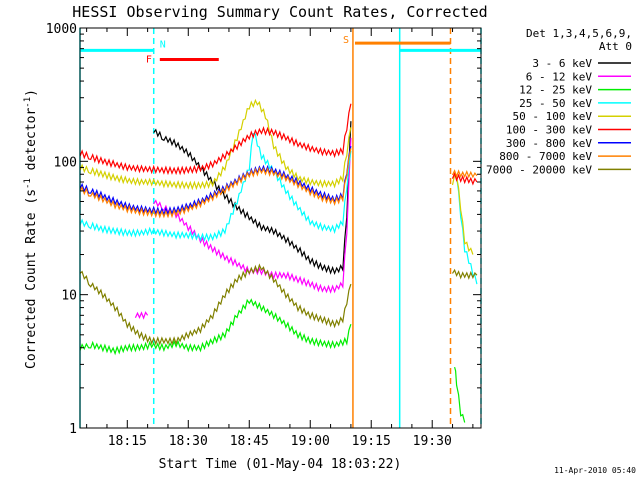  I want to click on flag-label-f: F, so click(149, 60).